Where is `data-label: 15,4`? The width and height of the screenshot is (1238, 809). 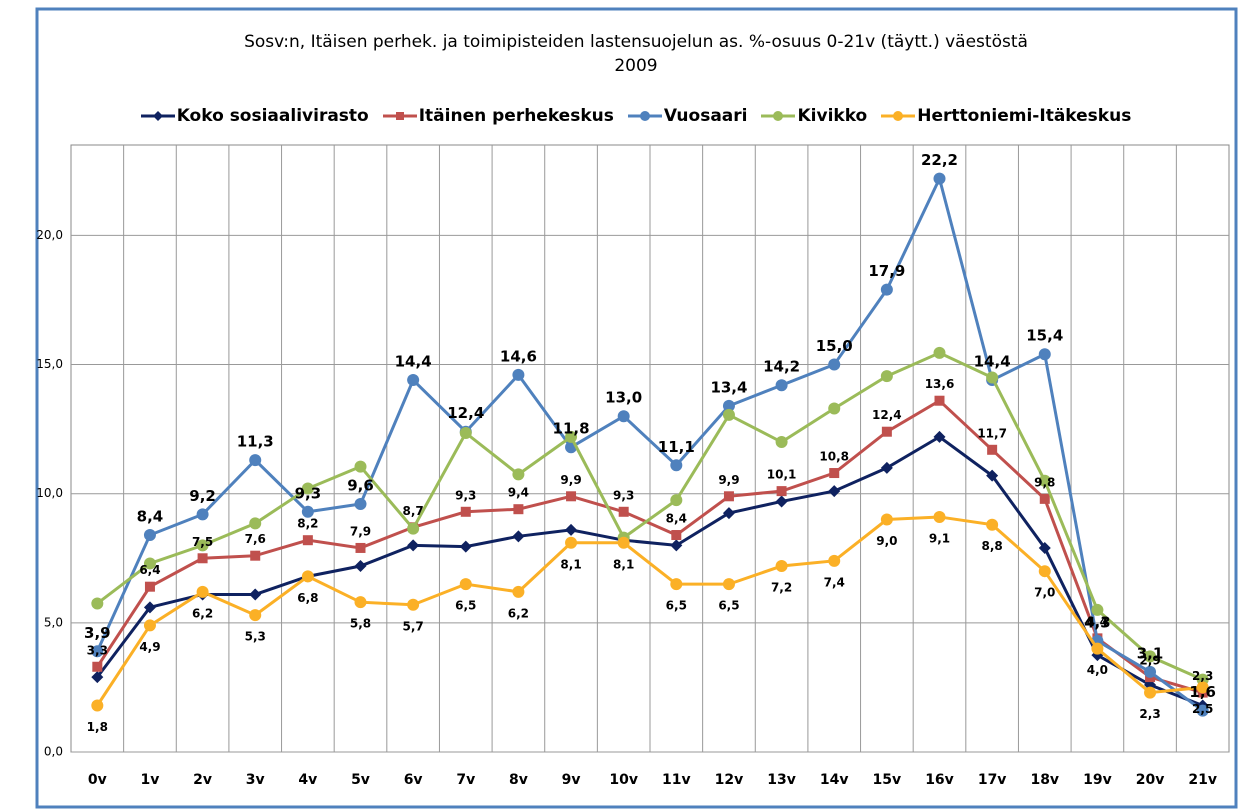 data-label: 15,4 is located at coordinates (1044, 336).